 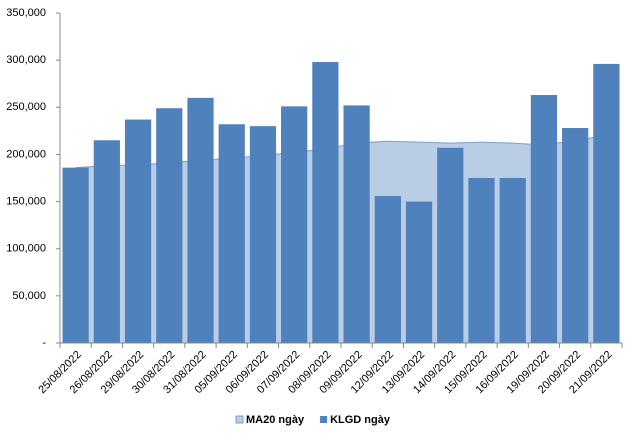 What do you see at coordinates (29, 296) in the screenshot?
I see `y-tick-label: 50,000` at bounding box center [29, 296].